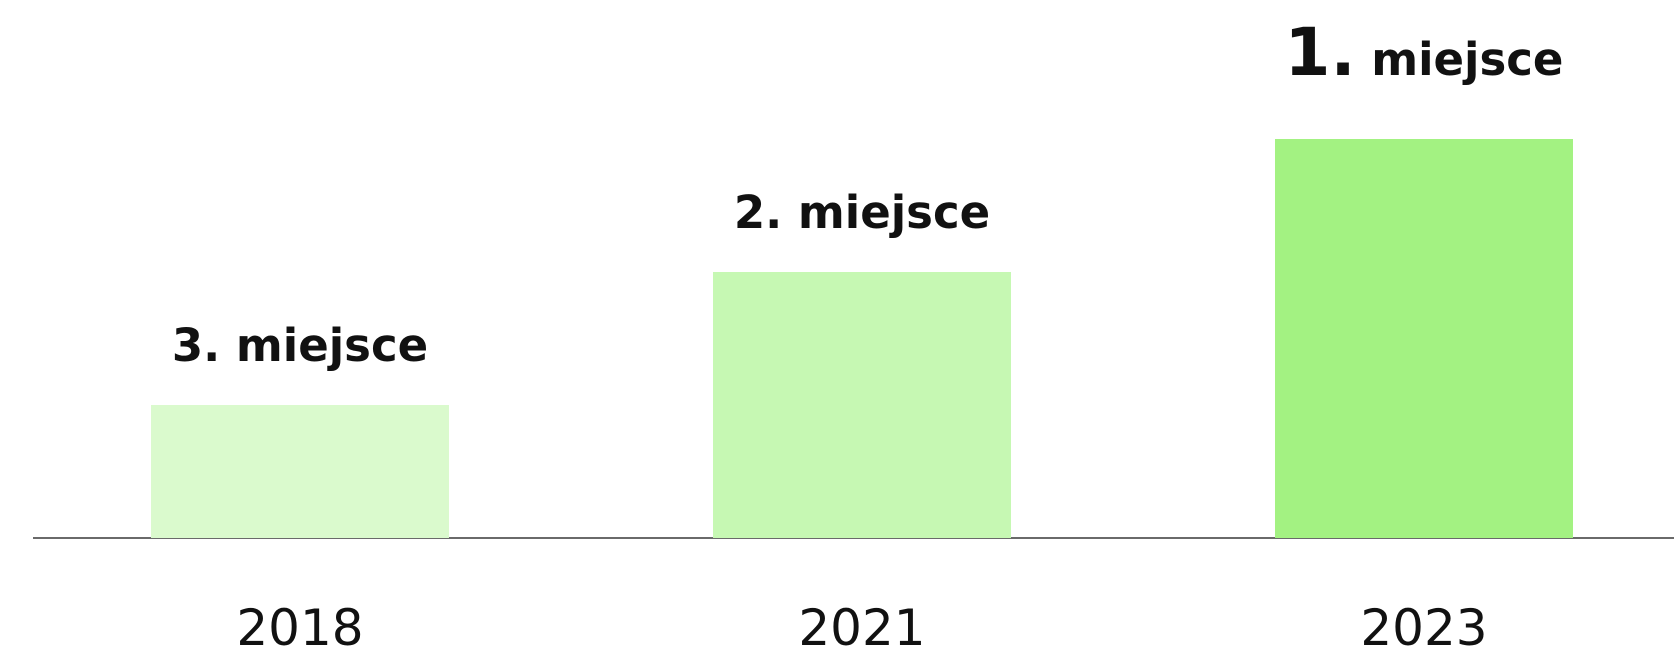 The height and width of the screenshot is (649, 1674). I want to click on place-rank: 1., so click(1320, 52).